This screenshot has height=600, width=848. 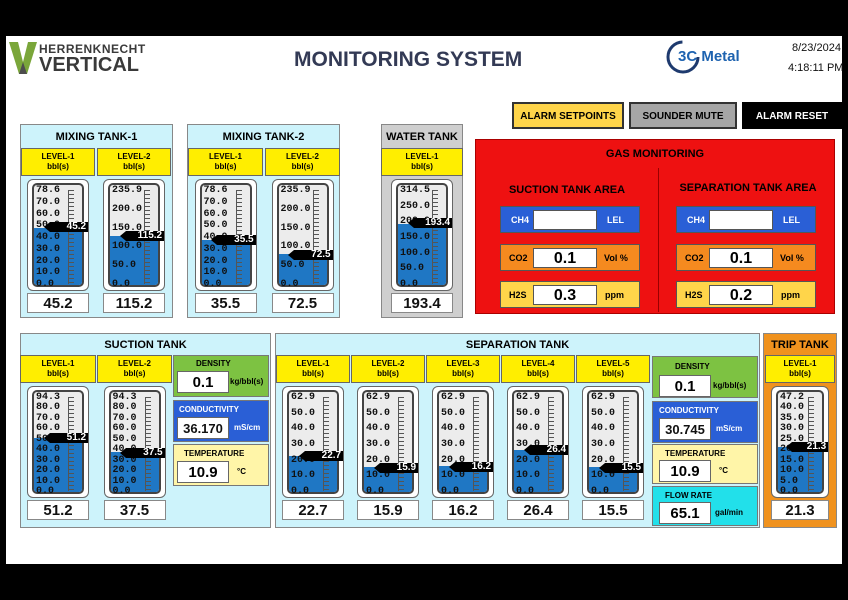 I want to click on scale-label: 80.0, so click(x=124, y=408).